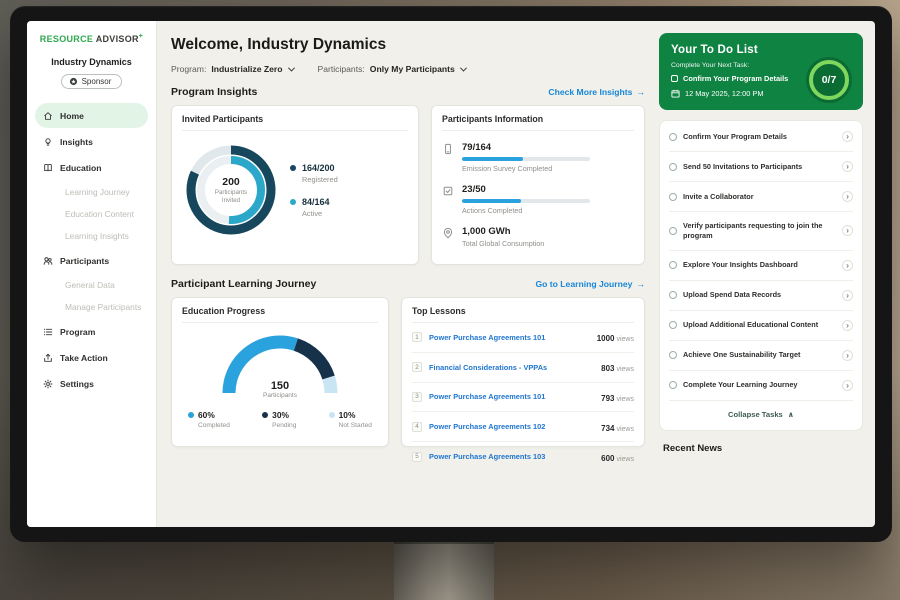 Image resolution: width=900 pixels, height=600 pixels. Describe the element at coordinates (103, 307) in the screenshot. I see `nav-label: Manage Participants` at that location.